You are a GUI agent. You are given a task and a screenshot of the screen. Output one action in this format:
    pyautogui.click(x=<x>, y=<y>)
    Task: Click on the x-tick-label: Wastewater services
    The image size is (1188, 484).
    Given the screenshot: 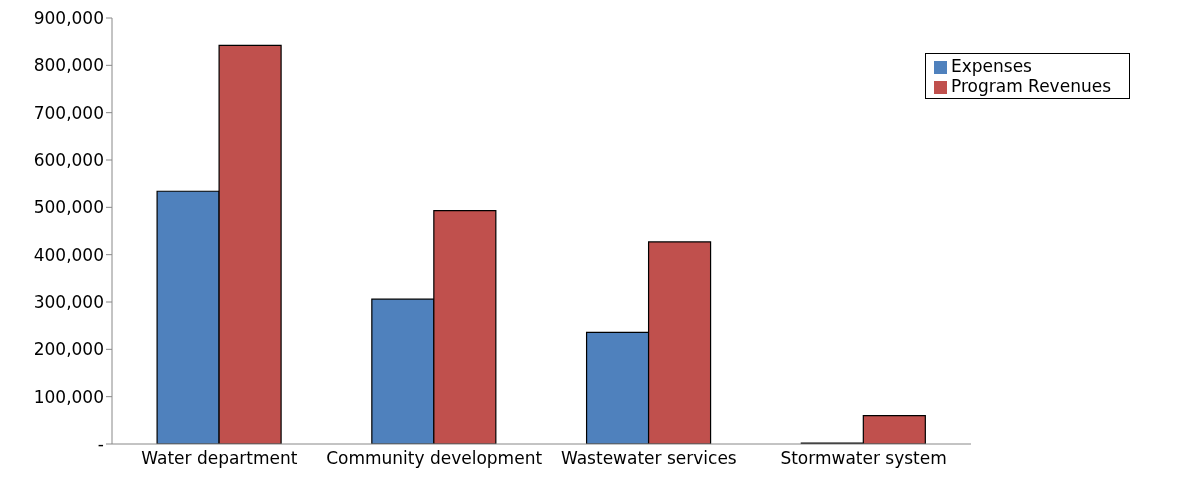 What is the action you would take?
    pyautogui.click(x=649, y=458)
    